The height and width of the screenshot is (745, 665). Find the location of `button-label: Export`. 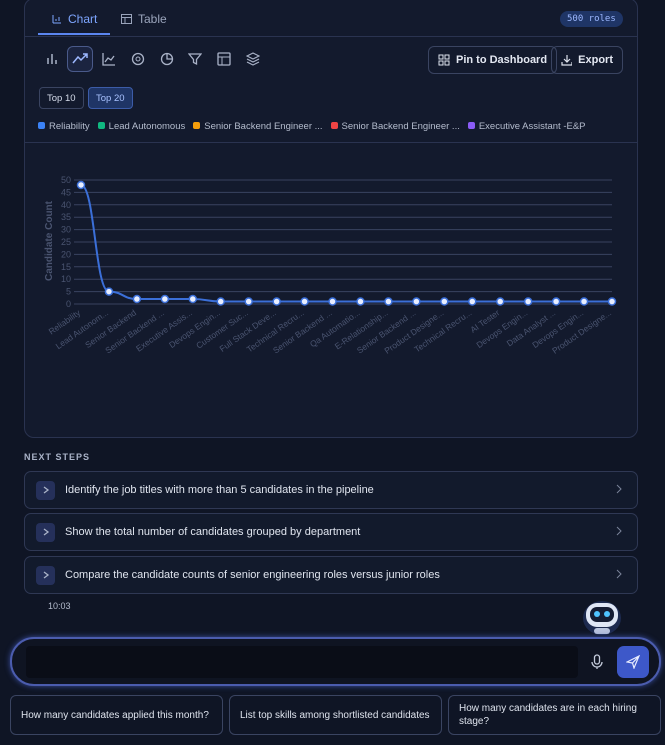

button-label: Export is located at coordinates (595, 60).